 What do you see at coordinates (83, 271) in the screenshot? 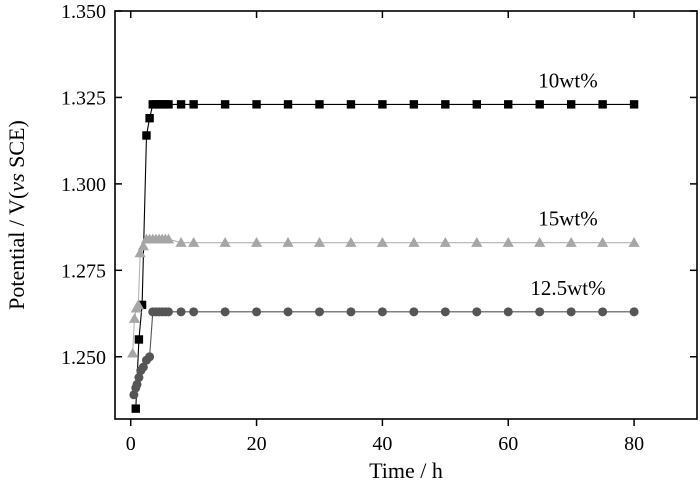
I see `y-tick-label: 1.275` at bounding box center [83, 271].